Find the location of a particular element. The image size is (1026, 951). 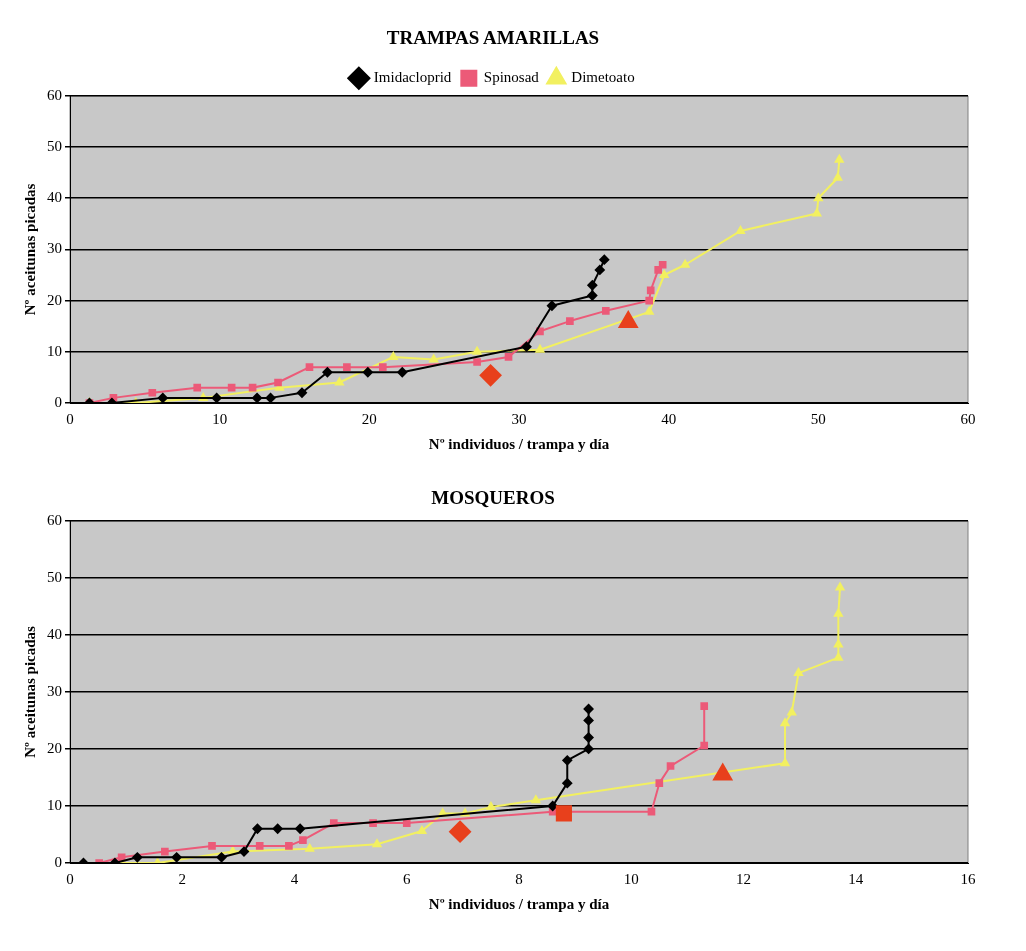

x-tick-label: 4 is located at coordinates (294, 878).